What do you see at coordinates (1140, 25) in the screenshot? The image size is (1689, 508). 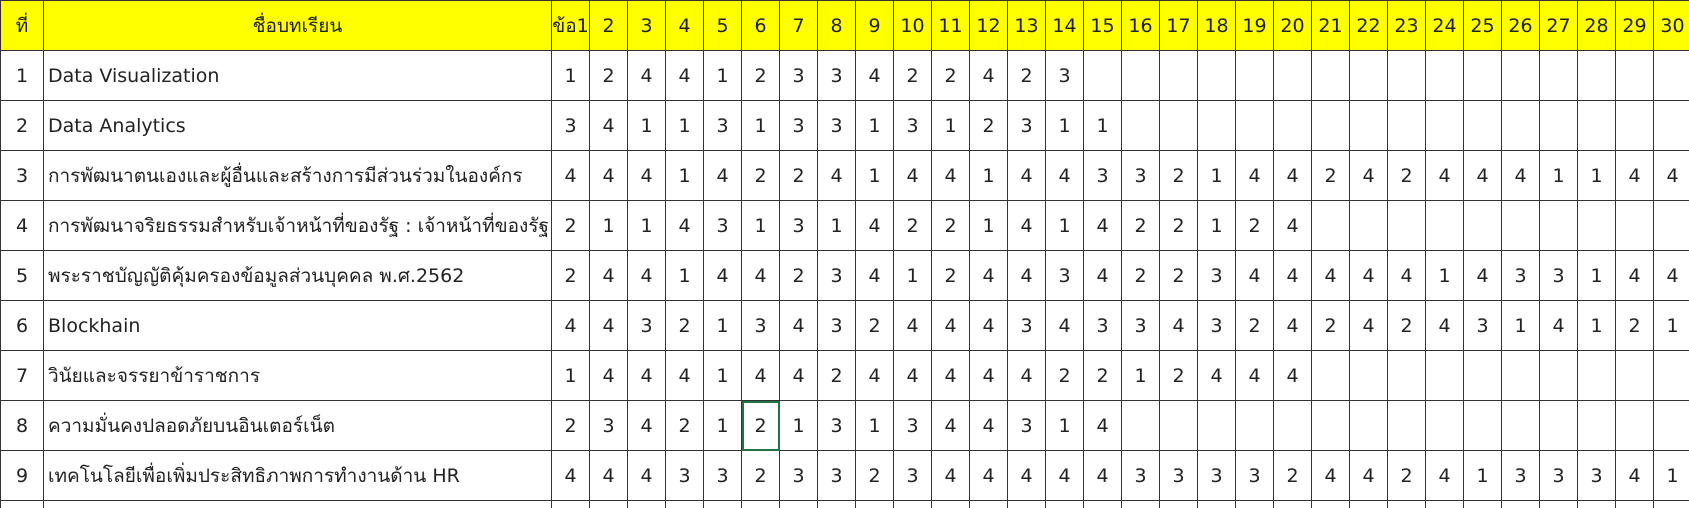 I see `column-header: 16` at bounding box center [1140, 25].